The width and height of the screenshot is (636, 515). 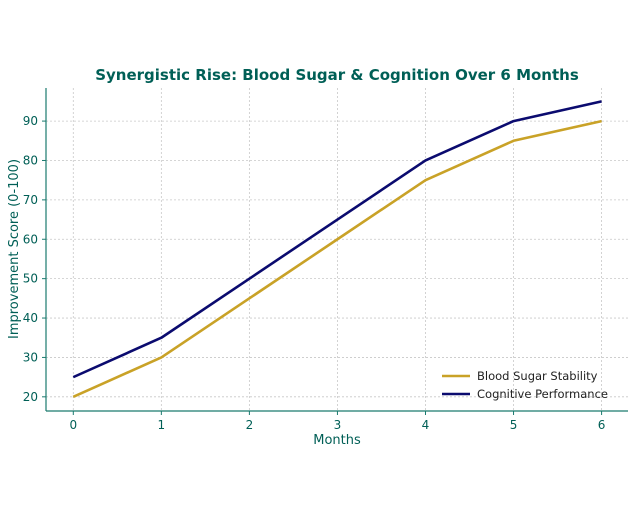 What do you see at coordinates (514, 425) in the screenshot?
I see `x-tick-label: 5` at bounding box center [514, 425].